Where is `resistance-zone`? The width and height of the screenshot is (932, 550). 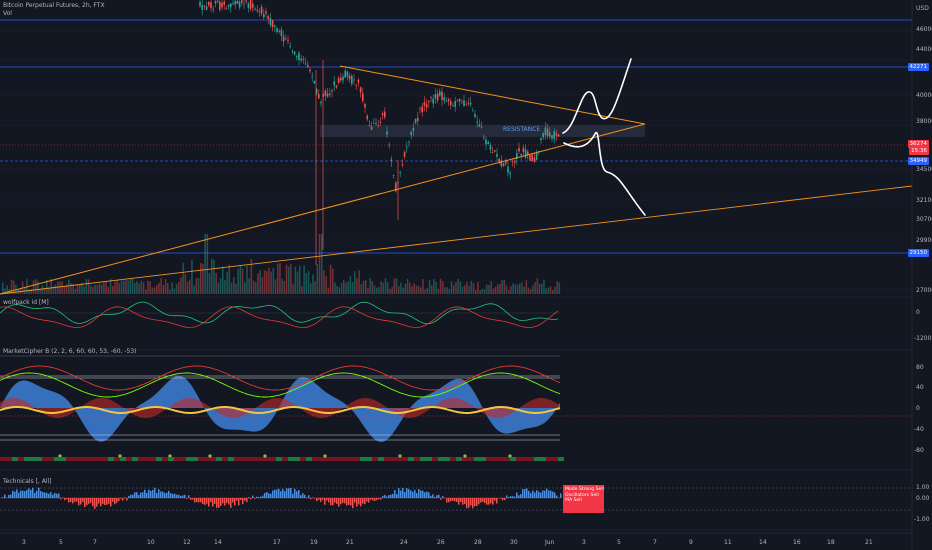 resistance-zone is located at coordinates (482, 131).